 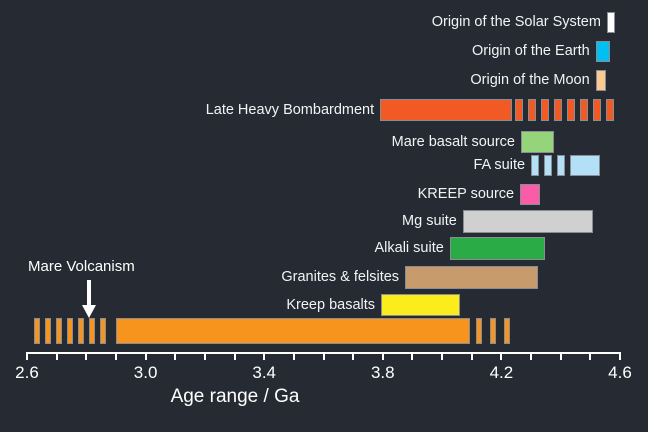 I want to click on bar-row-alkali-suite: Alkali suite, so click(x=324, y=248).